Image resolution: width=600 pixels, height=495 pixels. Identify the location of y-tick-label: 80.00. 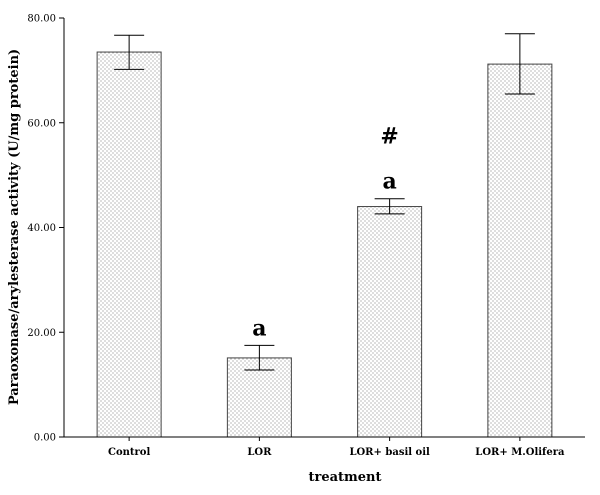
(41, 19).